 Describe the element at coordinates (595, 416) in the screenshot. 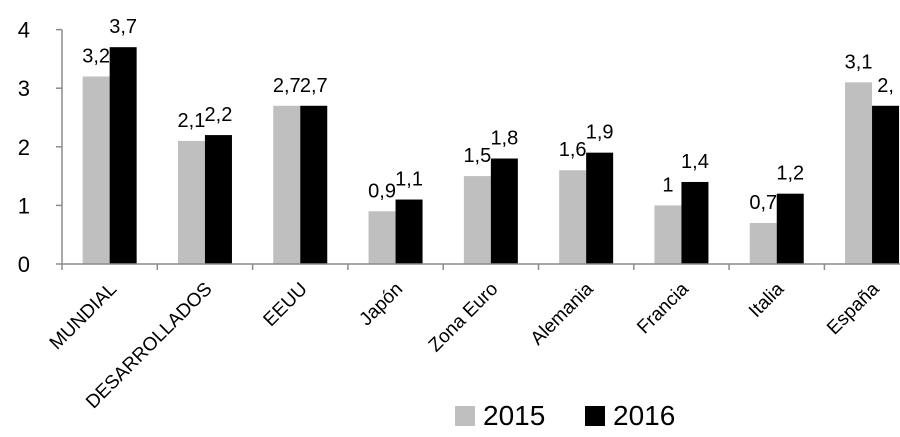

I see `legend-swatch-2016` at that location.